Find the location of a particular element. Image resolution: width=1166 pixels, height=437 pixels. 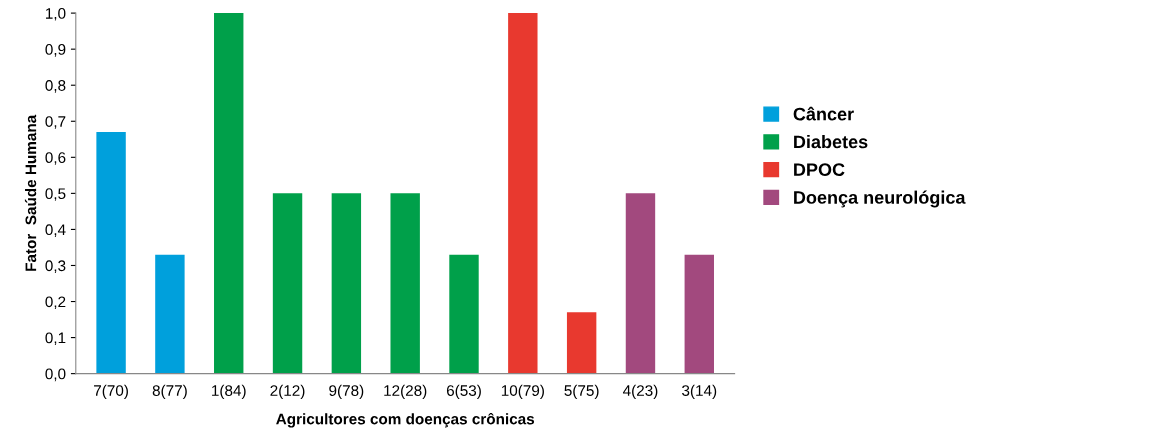

x-tick-label: 9(78) is located at coordinates (346, 391).